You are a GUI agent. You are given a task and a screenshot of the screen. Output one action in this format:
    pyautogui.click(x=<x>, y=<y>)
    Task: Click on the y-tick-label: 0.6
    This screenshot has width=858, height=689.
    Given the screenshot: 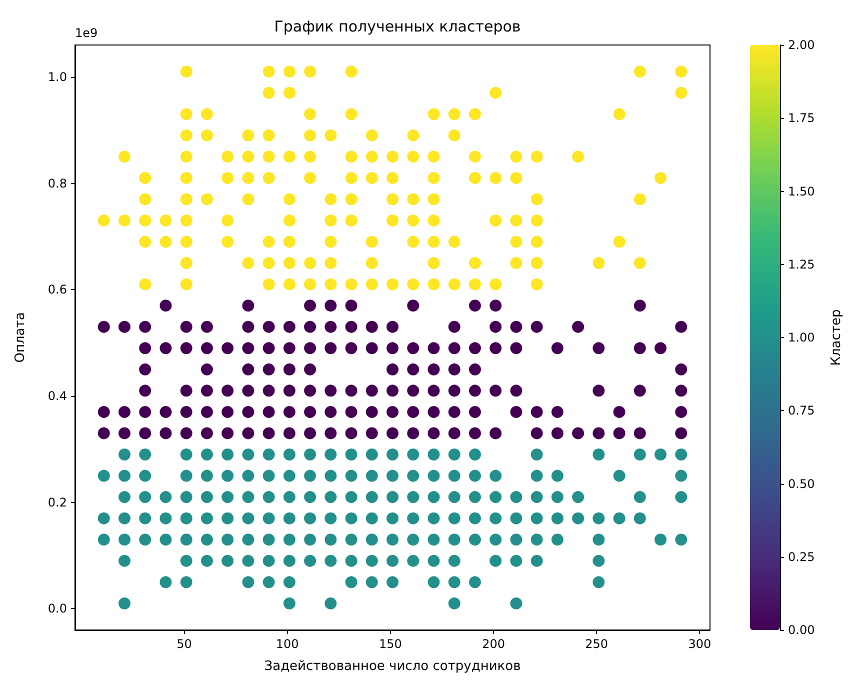 What is the action you would take?
    pyautogui.click(x=57, y=289)
    